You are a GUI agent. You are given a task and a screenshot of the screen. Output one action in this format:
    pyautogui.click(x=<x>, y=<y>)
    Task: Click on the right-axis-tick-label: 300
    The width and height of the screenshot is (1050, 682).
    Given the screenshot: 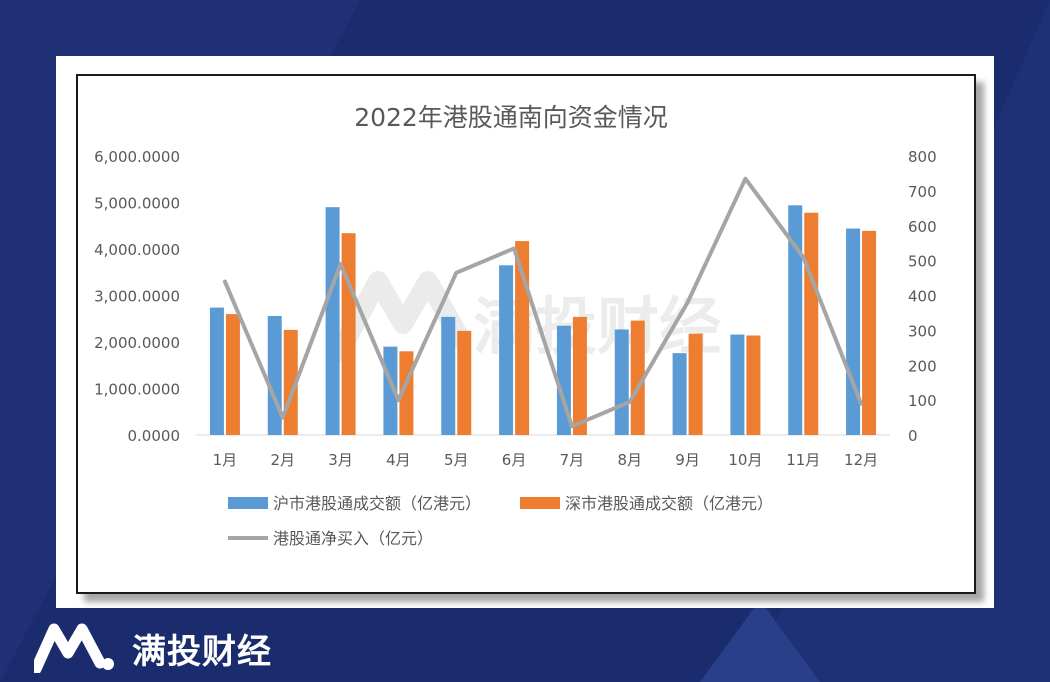 What is the action you would take?
    pyautogui.click(x=922, y=331)
    